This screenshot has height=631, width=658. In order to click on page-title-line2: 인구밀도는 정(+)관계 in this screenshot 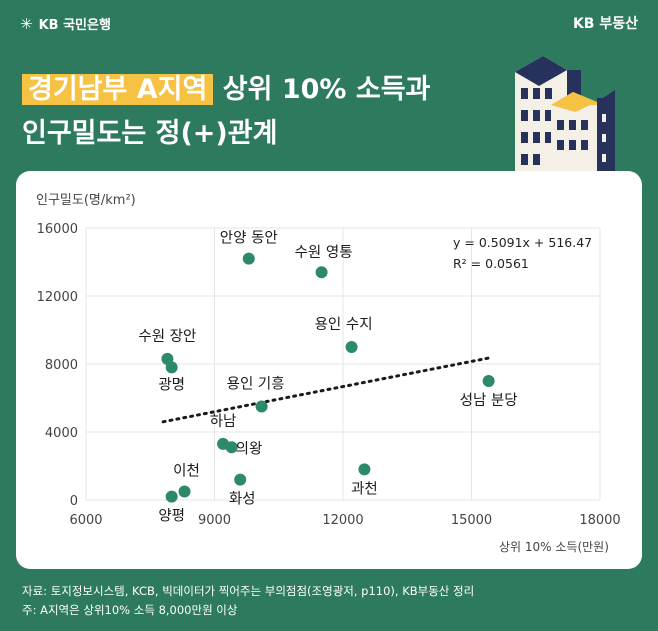, I will do `click(150, 133)`.